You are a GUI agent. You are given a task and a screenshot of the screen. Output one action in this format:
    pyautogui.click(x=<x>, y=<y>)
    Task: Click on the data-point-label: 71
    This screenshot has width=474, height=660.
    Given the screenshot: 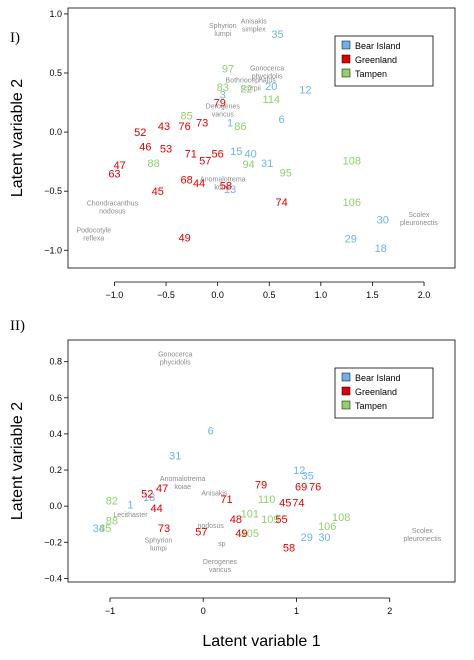 What is the action you would take?
    pyautogui.click(x=226, y=500)
    